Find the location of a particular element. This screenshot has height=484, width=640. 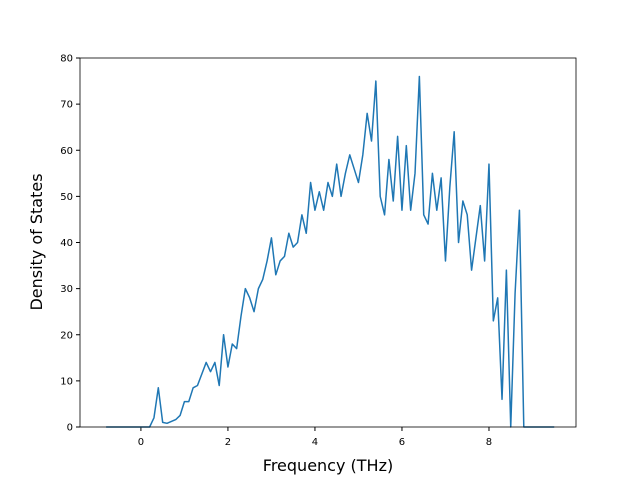

y-tick-label: 60 is located at coordinates (66, 151).